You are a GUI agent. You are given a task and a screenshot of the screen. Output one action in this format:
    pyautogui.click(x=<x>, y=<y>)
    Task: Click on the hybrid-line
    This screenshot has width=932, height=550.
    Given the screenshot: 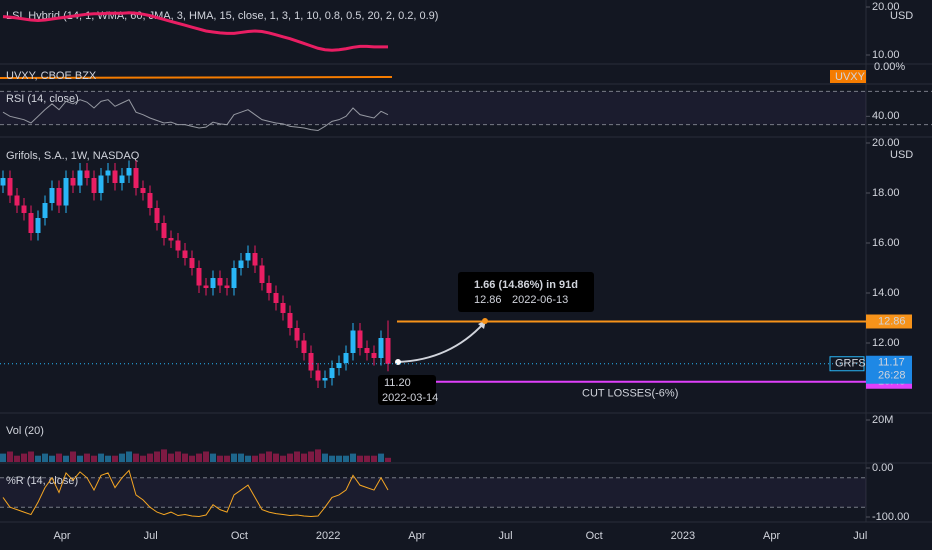 What is the action you would take?
    pyautogui.click(x=195, y=31)
    